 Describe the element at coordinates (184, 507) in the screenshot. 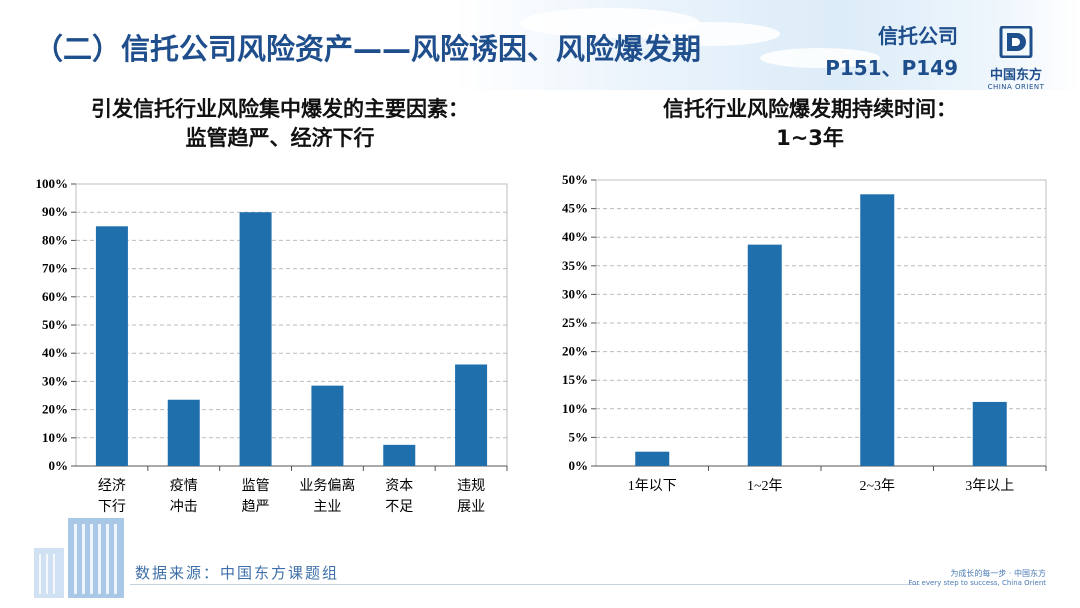

I see `x-tick-label: 冲击` at that location.